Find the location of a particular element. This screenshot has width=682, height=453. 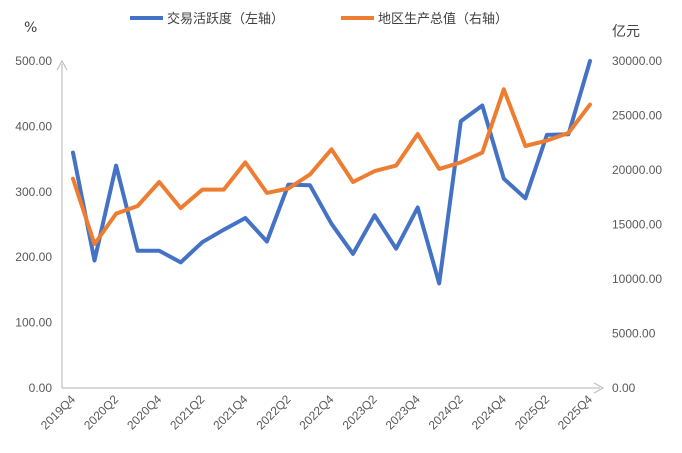

legend-label-gdp: 地区生产总值（右轴） is located at coordinates (443, 19).